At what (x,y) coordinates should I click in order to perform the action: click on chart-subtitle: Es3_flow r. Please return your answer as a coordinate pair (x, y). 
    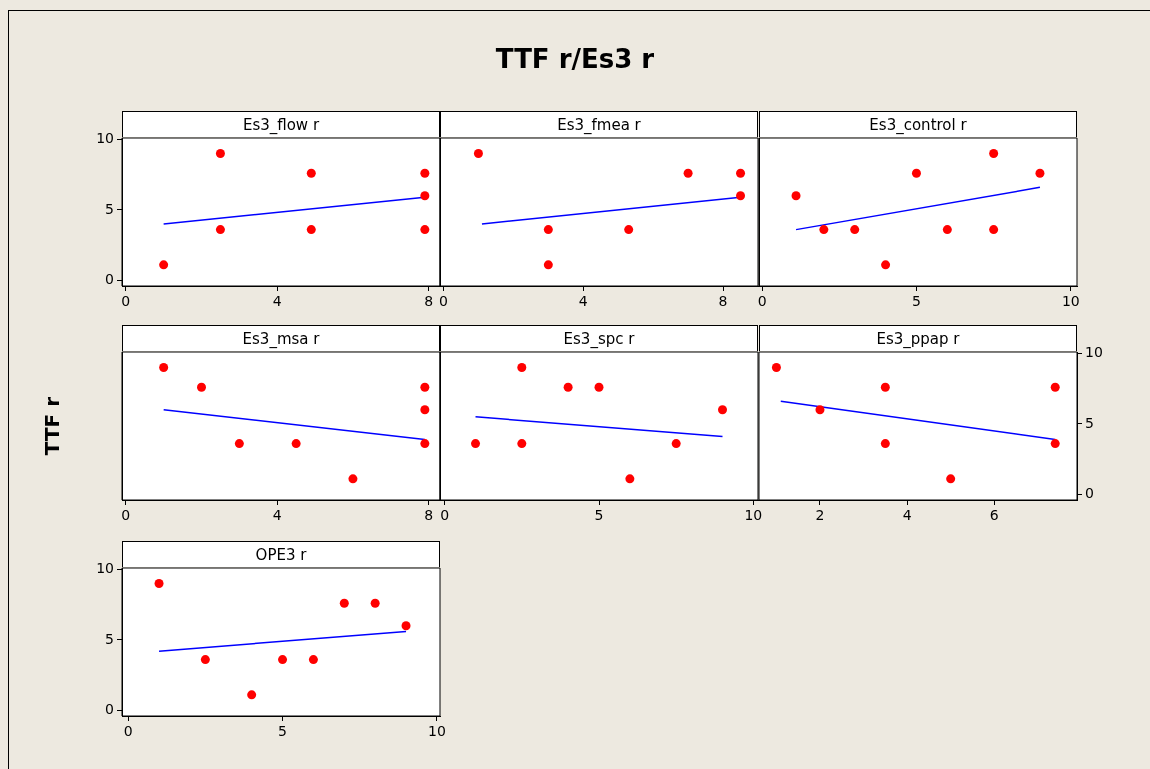
    Looking at the image, I should click on (281, 124).